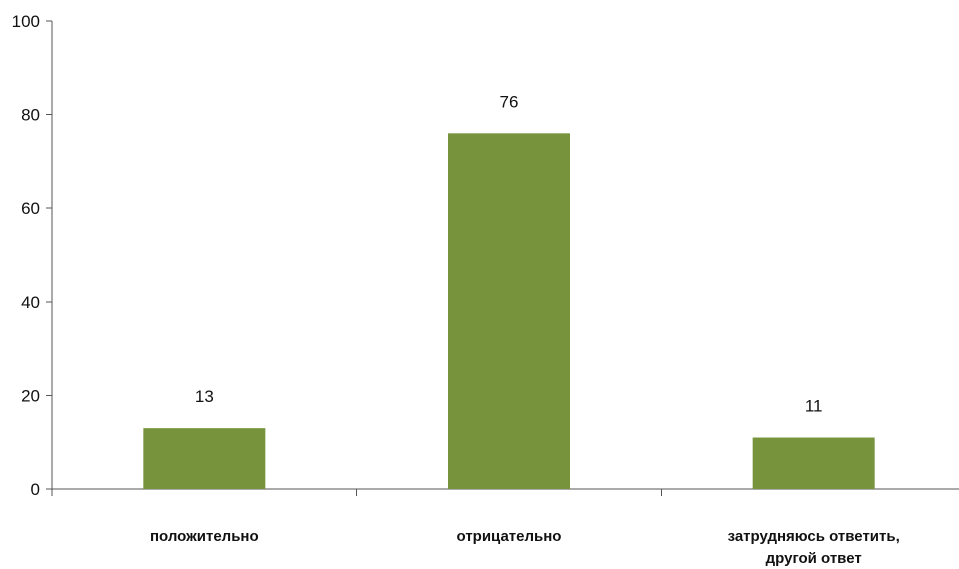 This screenshot has height=569, width=959. I want to click on data-label: 13, so click(204, 396).